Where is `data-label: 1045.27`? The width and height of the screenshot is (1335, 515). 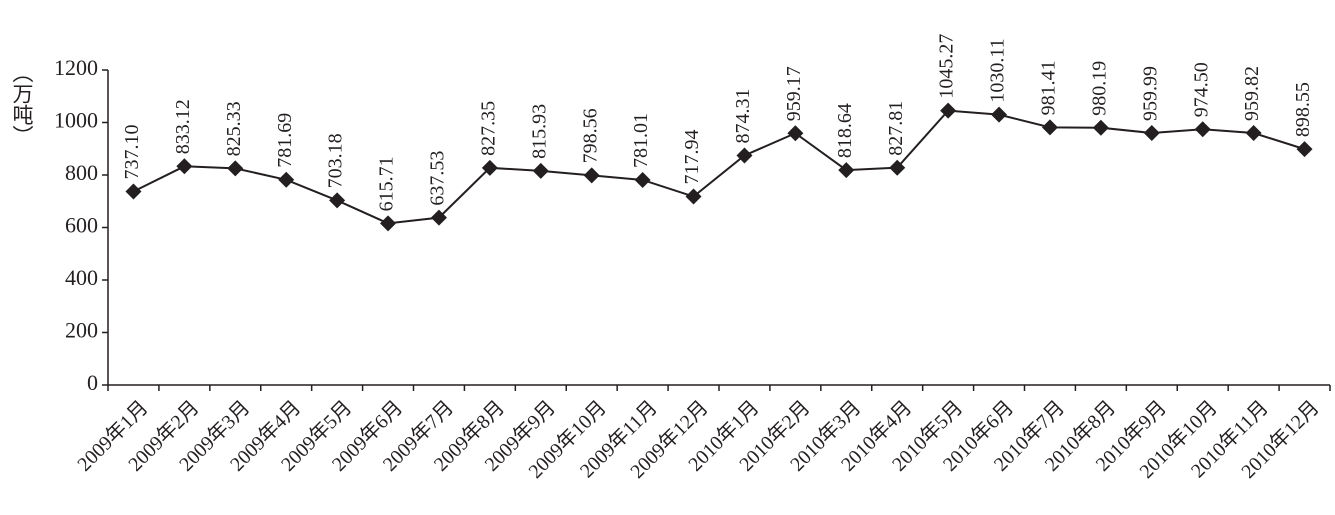 data-label: 1045.27 is located at coordinates (947, 66).